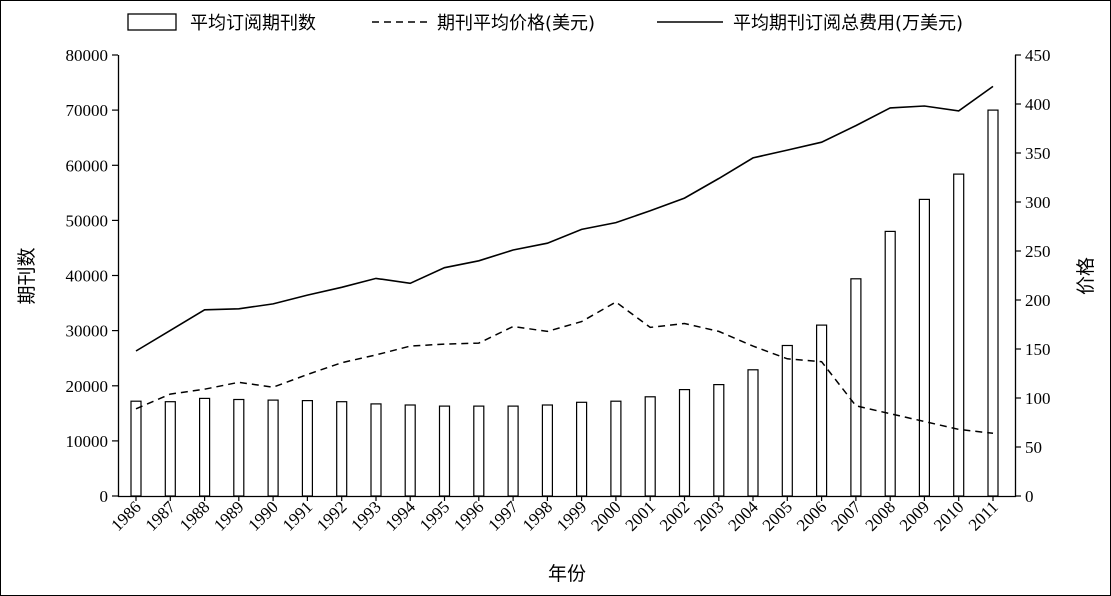 This screenshot has height=596, width=1111. Describe the element at coordinates (1038, 300) in the screenshot. I see `right-tick-label: 200` at that location.